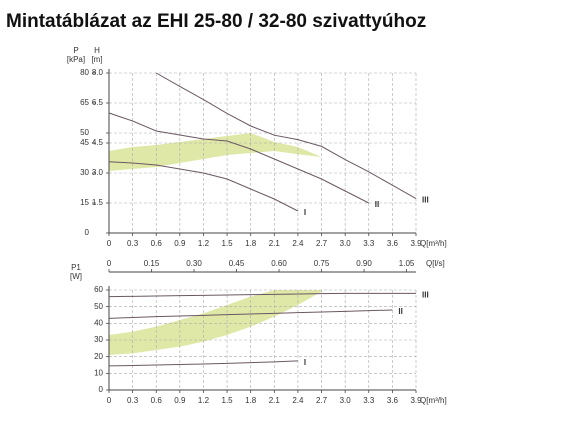  What do you see at coordinates (76, 59) in the screenshot?
I see `y-axis-unit: [kPa]` at bounding box center [76, 59].